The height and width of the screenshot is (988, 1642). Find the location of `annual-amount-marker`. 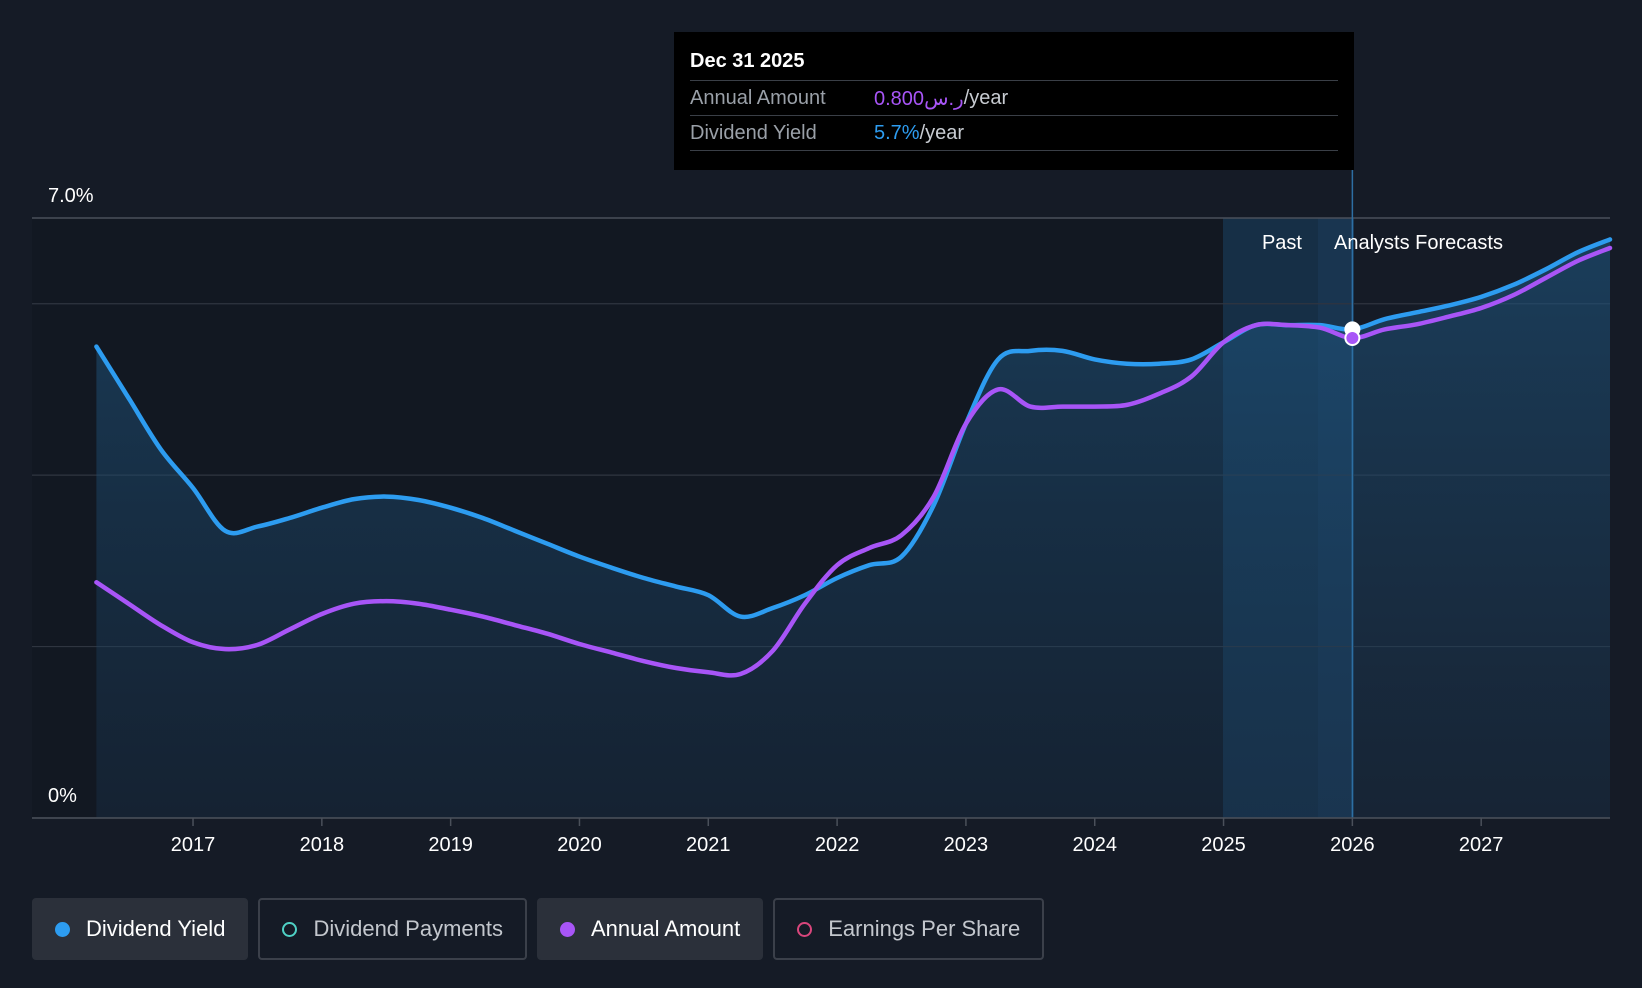

annual-amount-marker is located at coordinates (1352, 338).